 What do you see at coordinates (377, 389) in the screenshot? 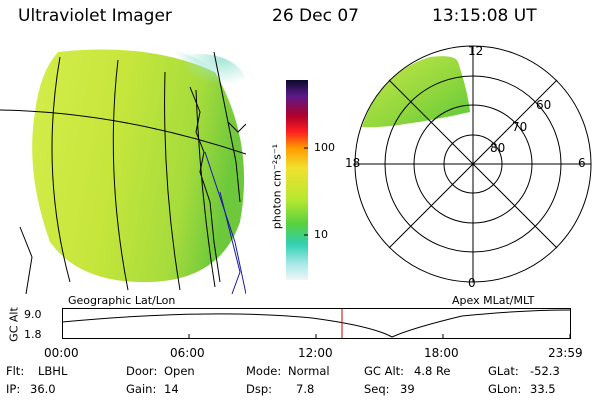
I see `seq-label: Seq:` at bounding box center [377, 389].